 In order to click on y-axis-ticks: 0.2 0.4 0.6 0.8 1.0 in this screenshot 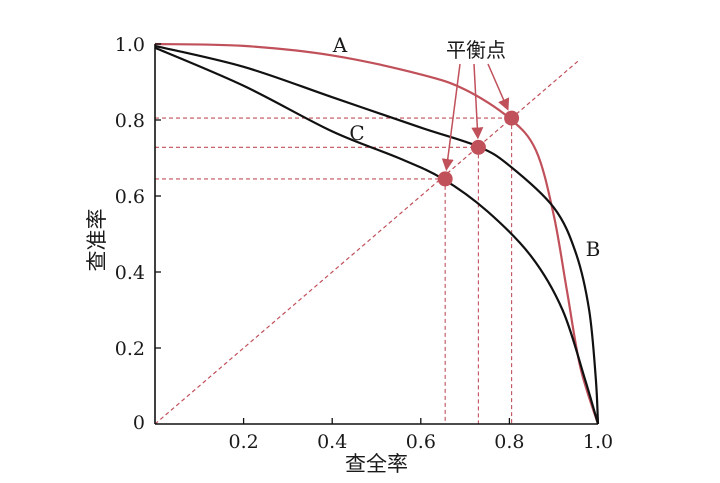, I will do `click(138, 197)`.